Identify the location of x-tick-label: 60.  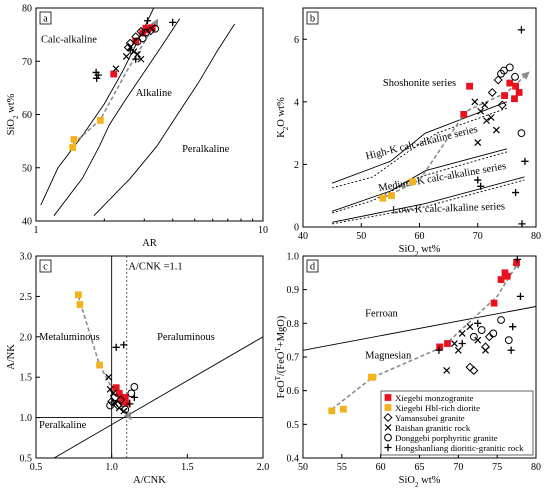
(420, 236).